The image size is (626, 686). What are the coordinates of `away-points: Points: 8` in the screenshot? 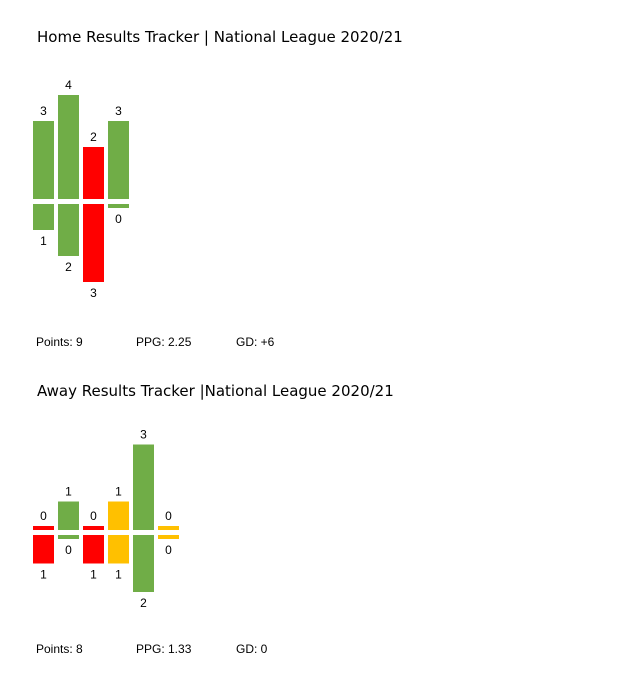 It's located at (59, 649).